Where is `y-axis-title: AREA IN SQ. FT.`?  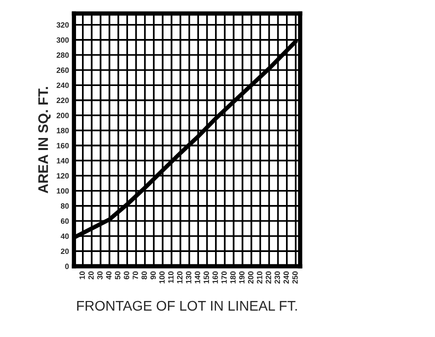 y-axis-title: AREA IN SQ. FT. is located at coordinates (44, 140).